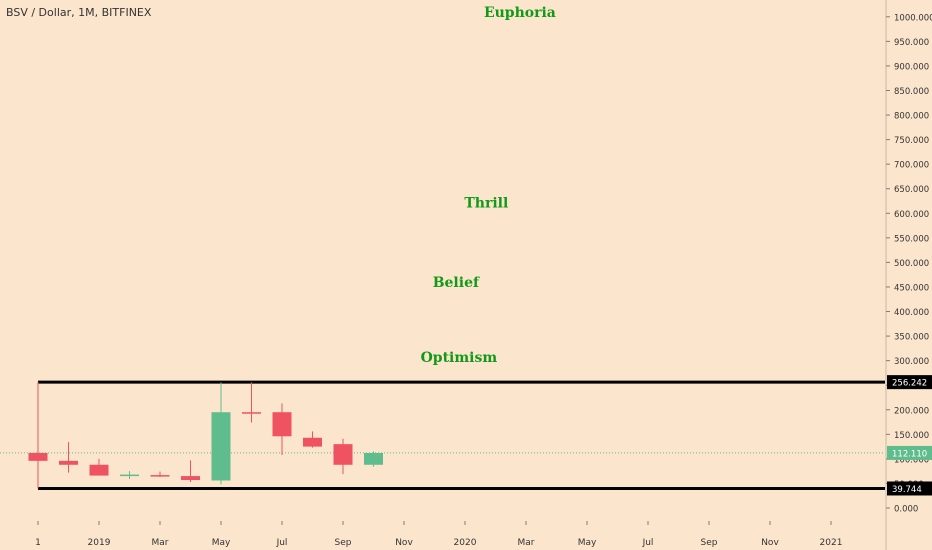  Describe the element at coordinates (907, 490) in the screenshot. I see `level-label: 39.744` at that location.